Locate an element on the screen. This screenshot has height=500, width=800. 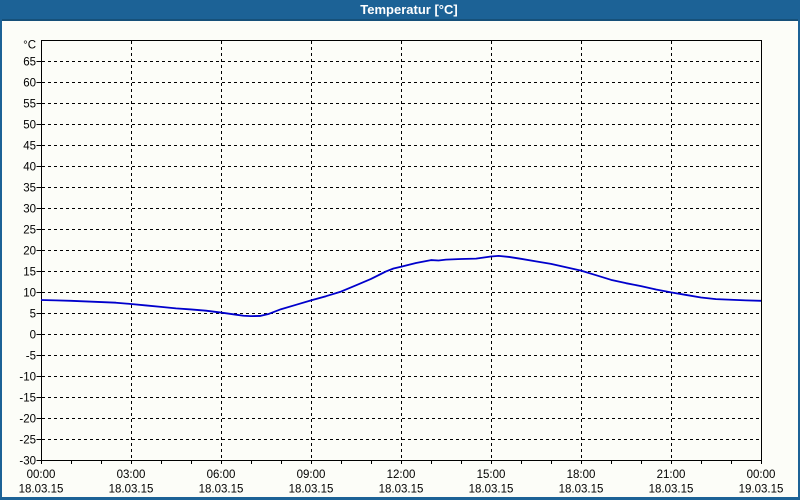
chart-title: Temperatur [°C] is located at coordinates (409, 9).